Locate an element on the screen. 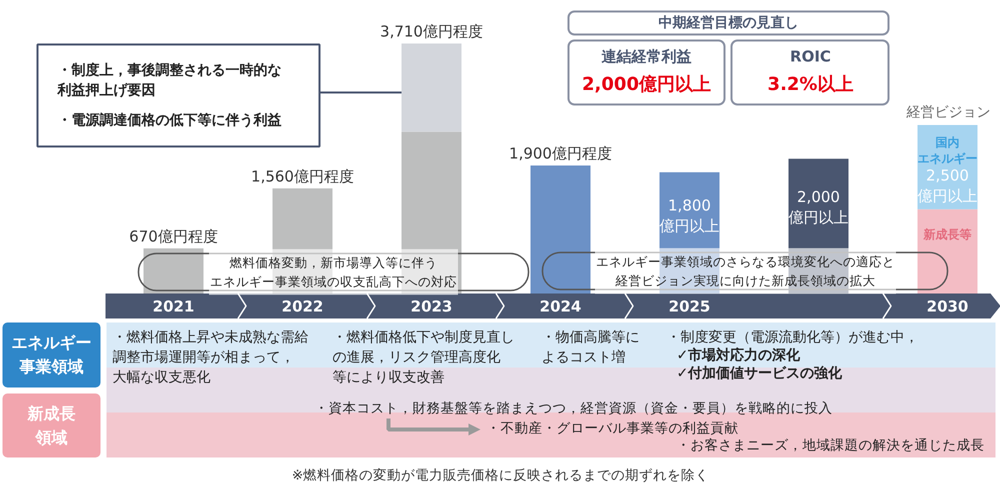 The height and width of the screenshot is (490, 1000). annotation: 燃料価格変動，新市場導入等に伴うエネルギー事業領域の収支乱高下への対応 is located at coordinates (333, 272).